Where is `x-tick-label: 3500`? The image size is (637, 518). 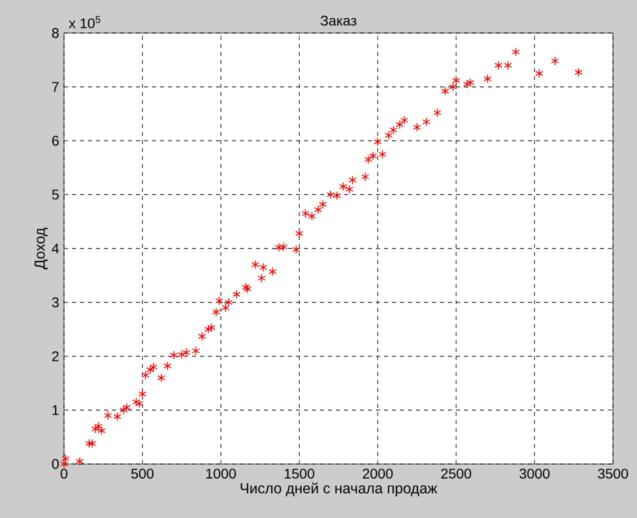 x-tick-label: 3500 is located at coordinates (613, 473).